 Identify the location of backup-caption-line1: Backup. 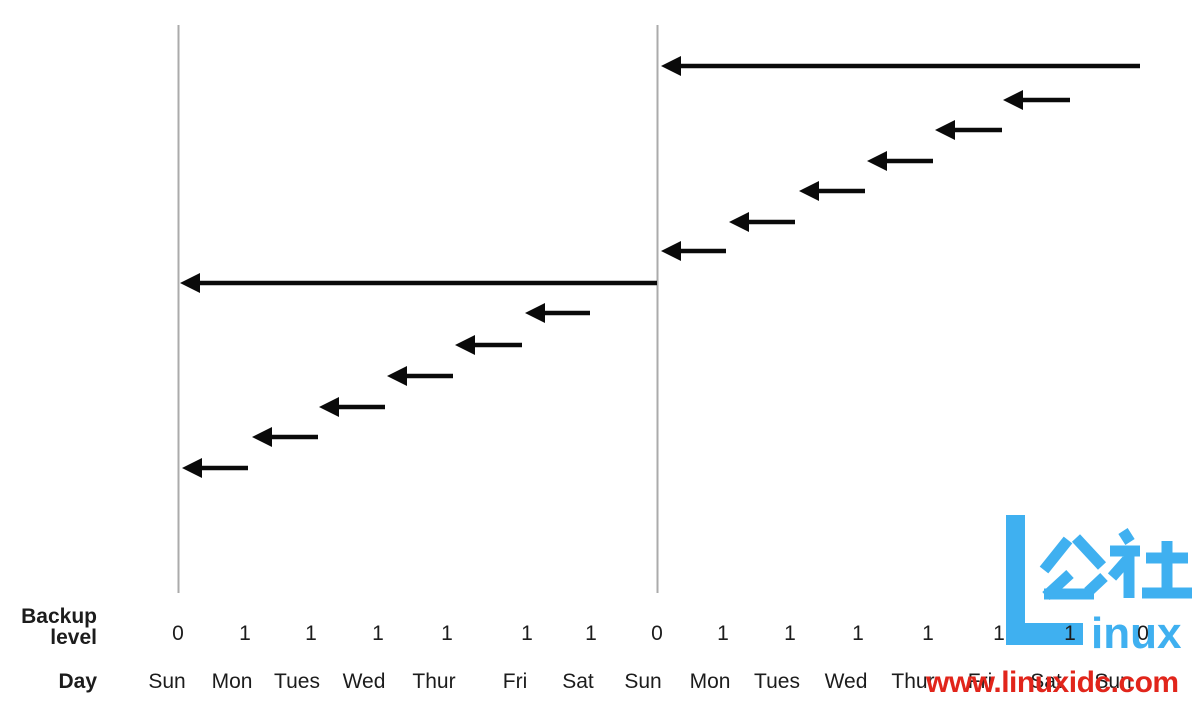
(59, 616).